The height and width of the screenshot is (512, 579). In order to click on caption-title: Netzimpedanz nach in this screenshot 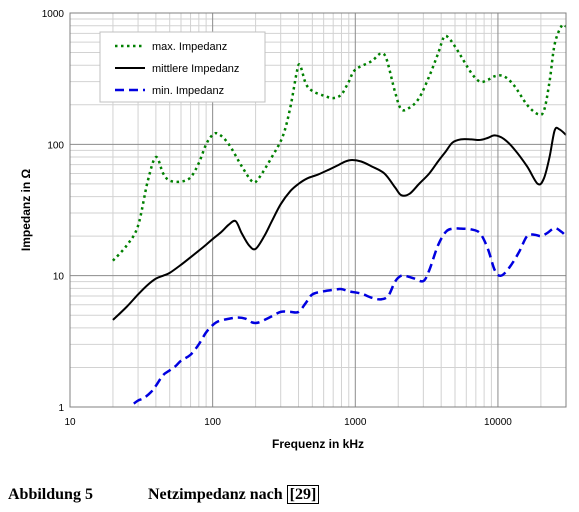, I will do `click(215, 494)`.